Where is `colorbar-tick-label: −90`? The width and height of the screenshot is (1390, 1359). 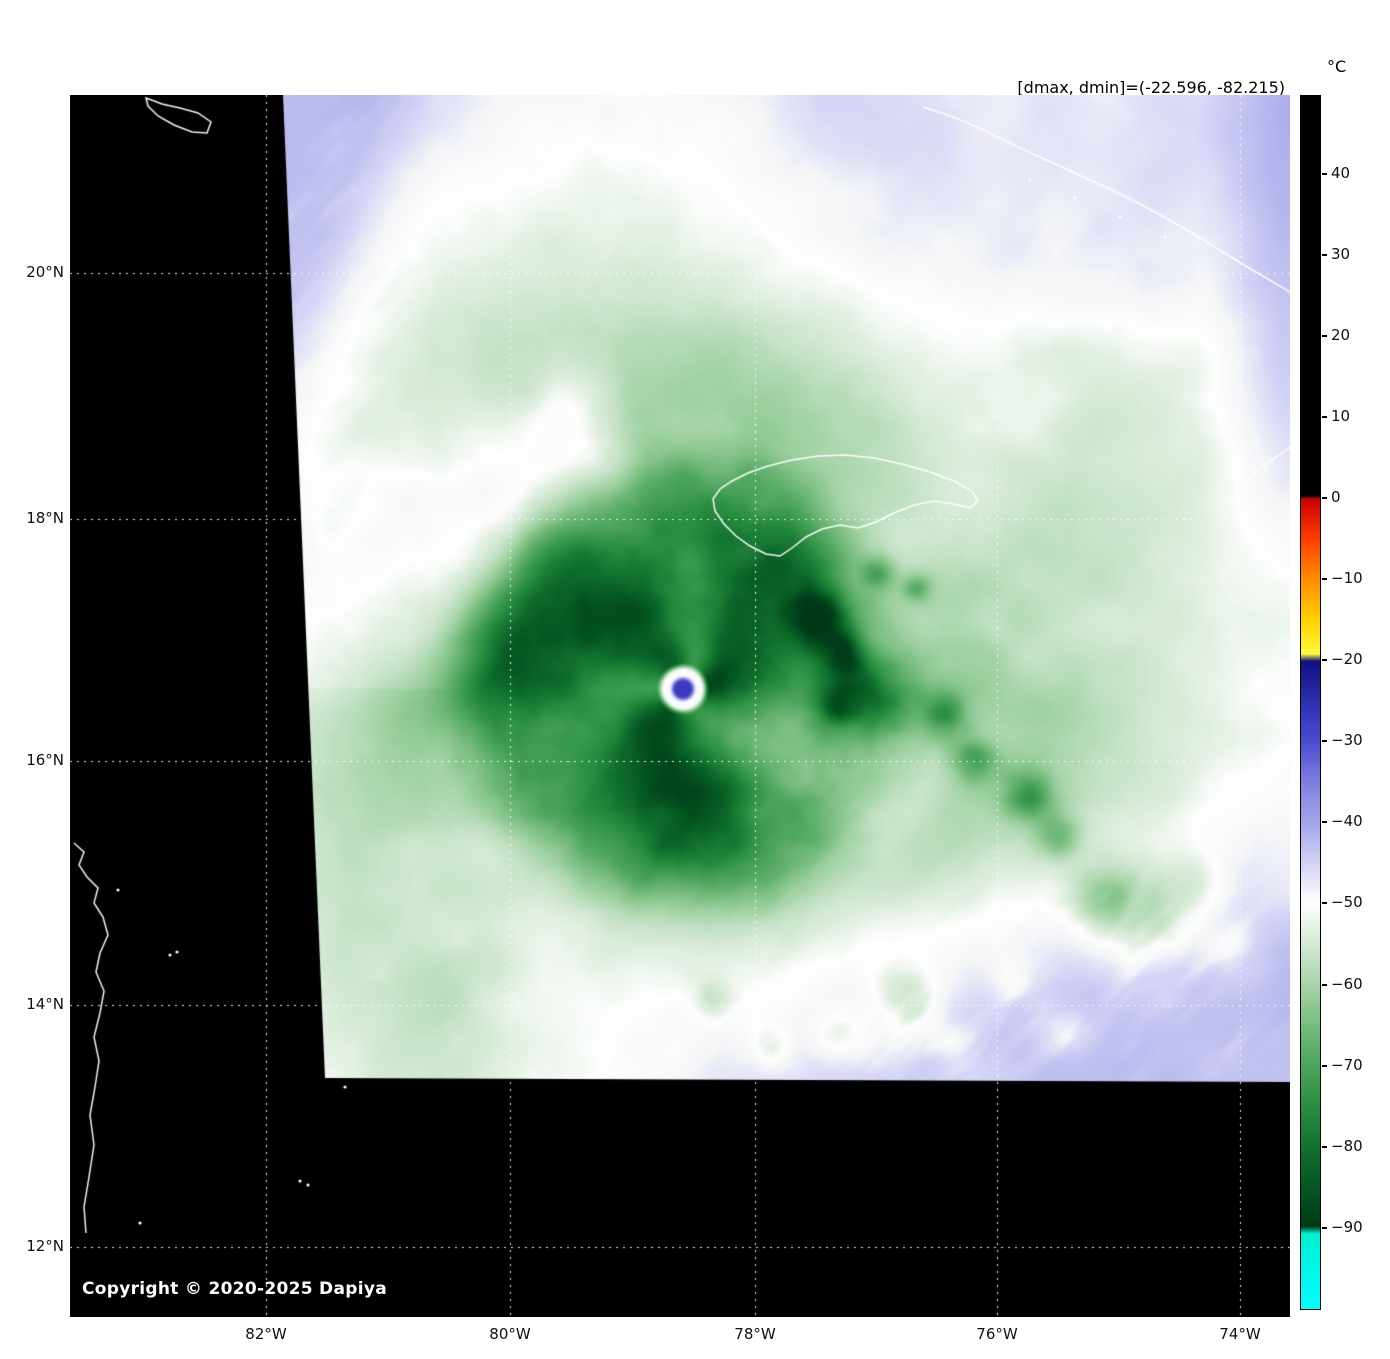
colorbar-tick-label: −90 is located at coordinates (1347, 1226).